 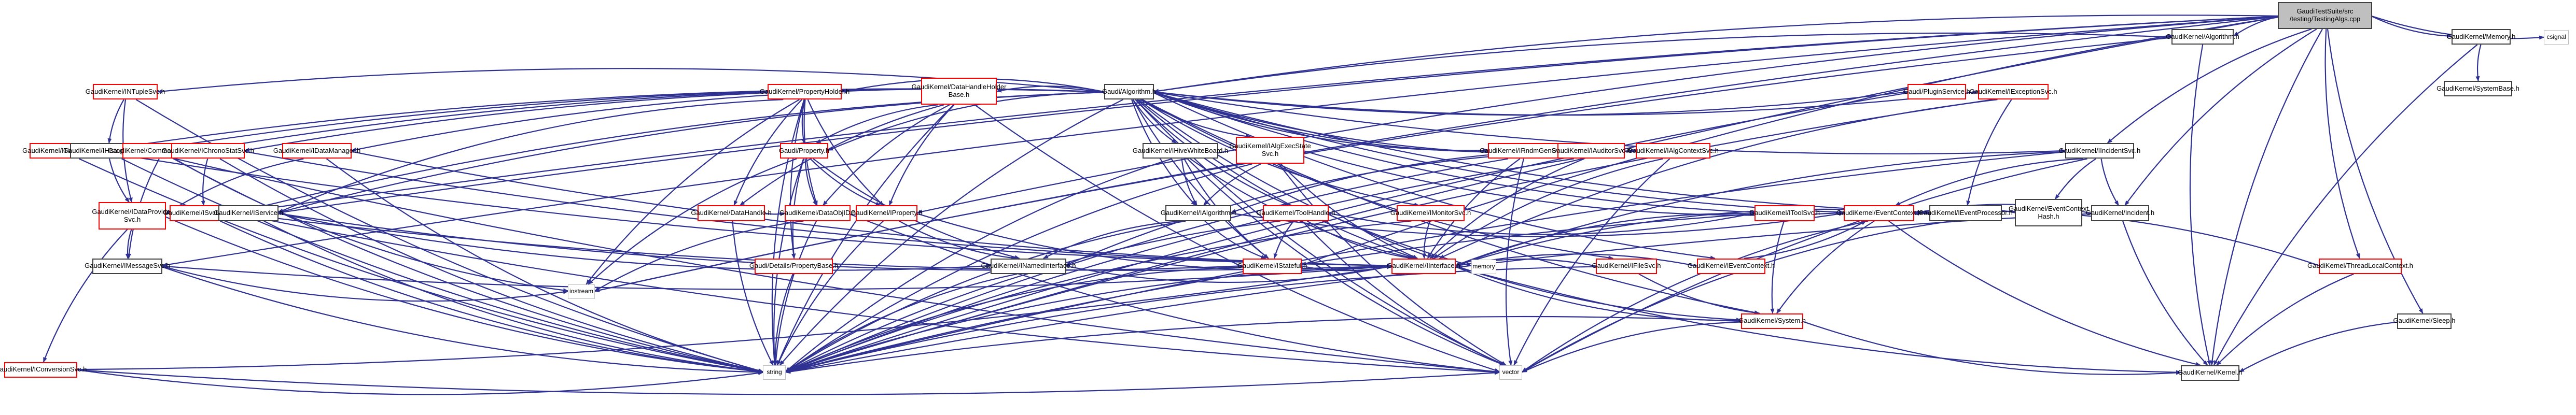 What do you see at coordinates (1878, 213) in the screenshot?
I see `graph-node-eventcontext: GaudiKernel/EventContext.h` at bounding box center [1878, 213].